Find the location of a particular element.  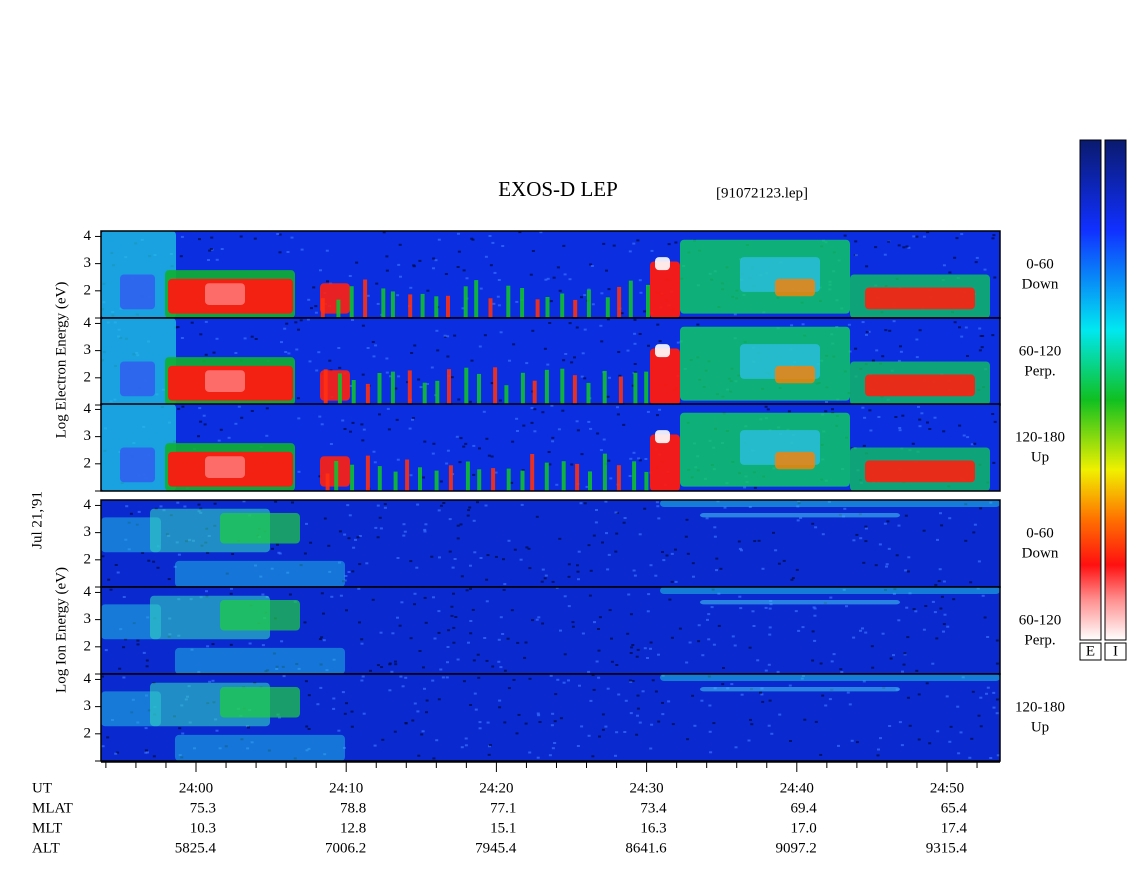

row-value: 9097.2 is located at coordinates (796, 848).